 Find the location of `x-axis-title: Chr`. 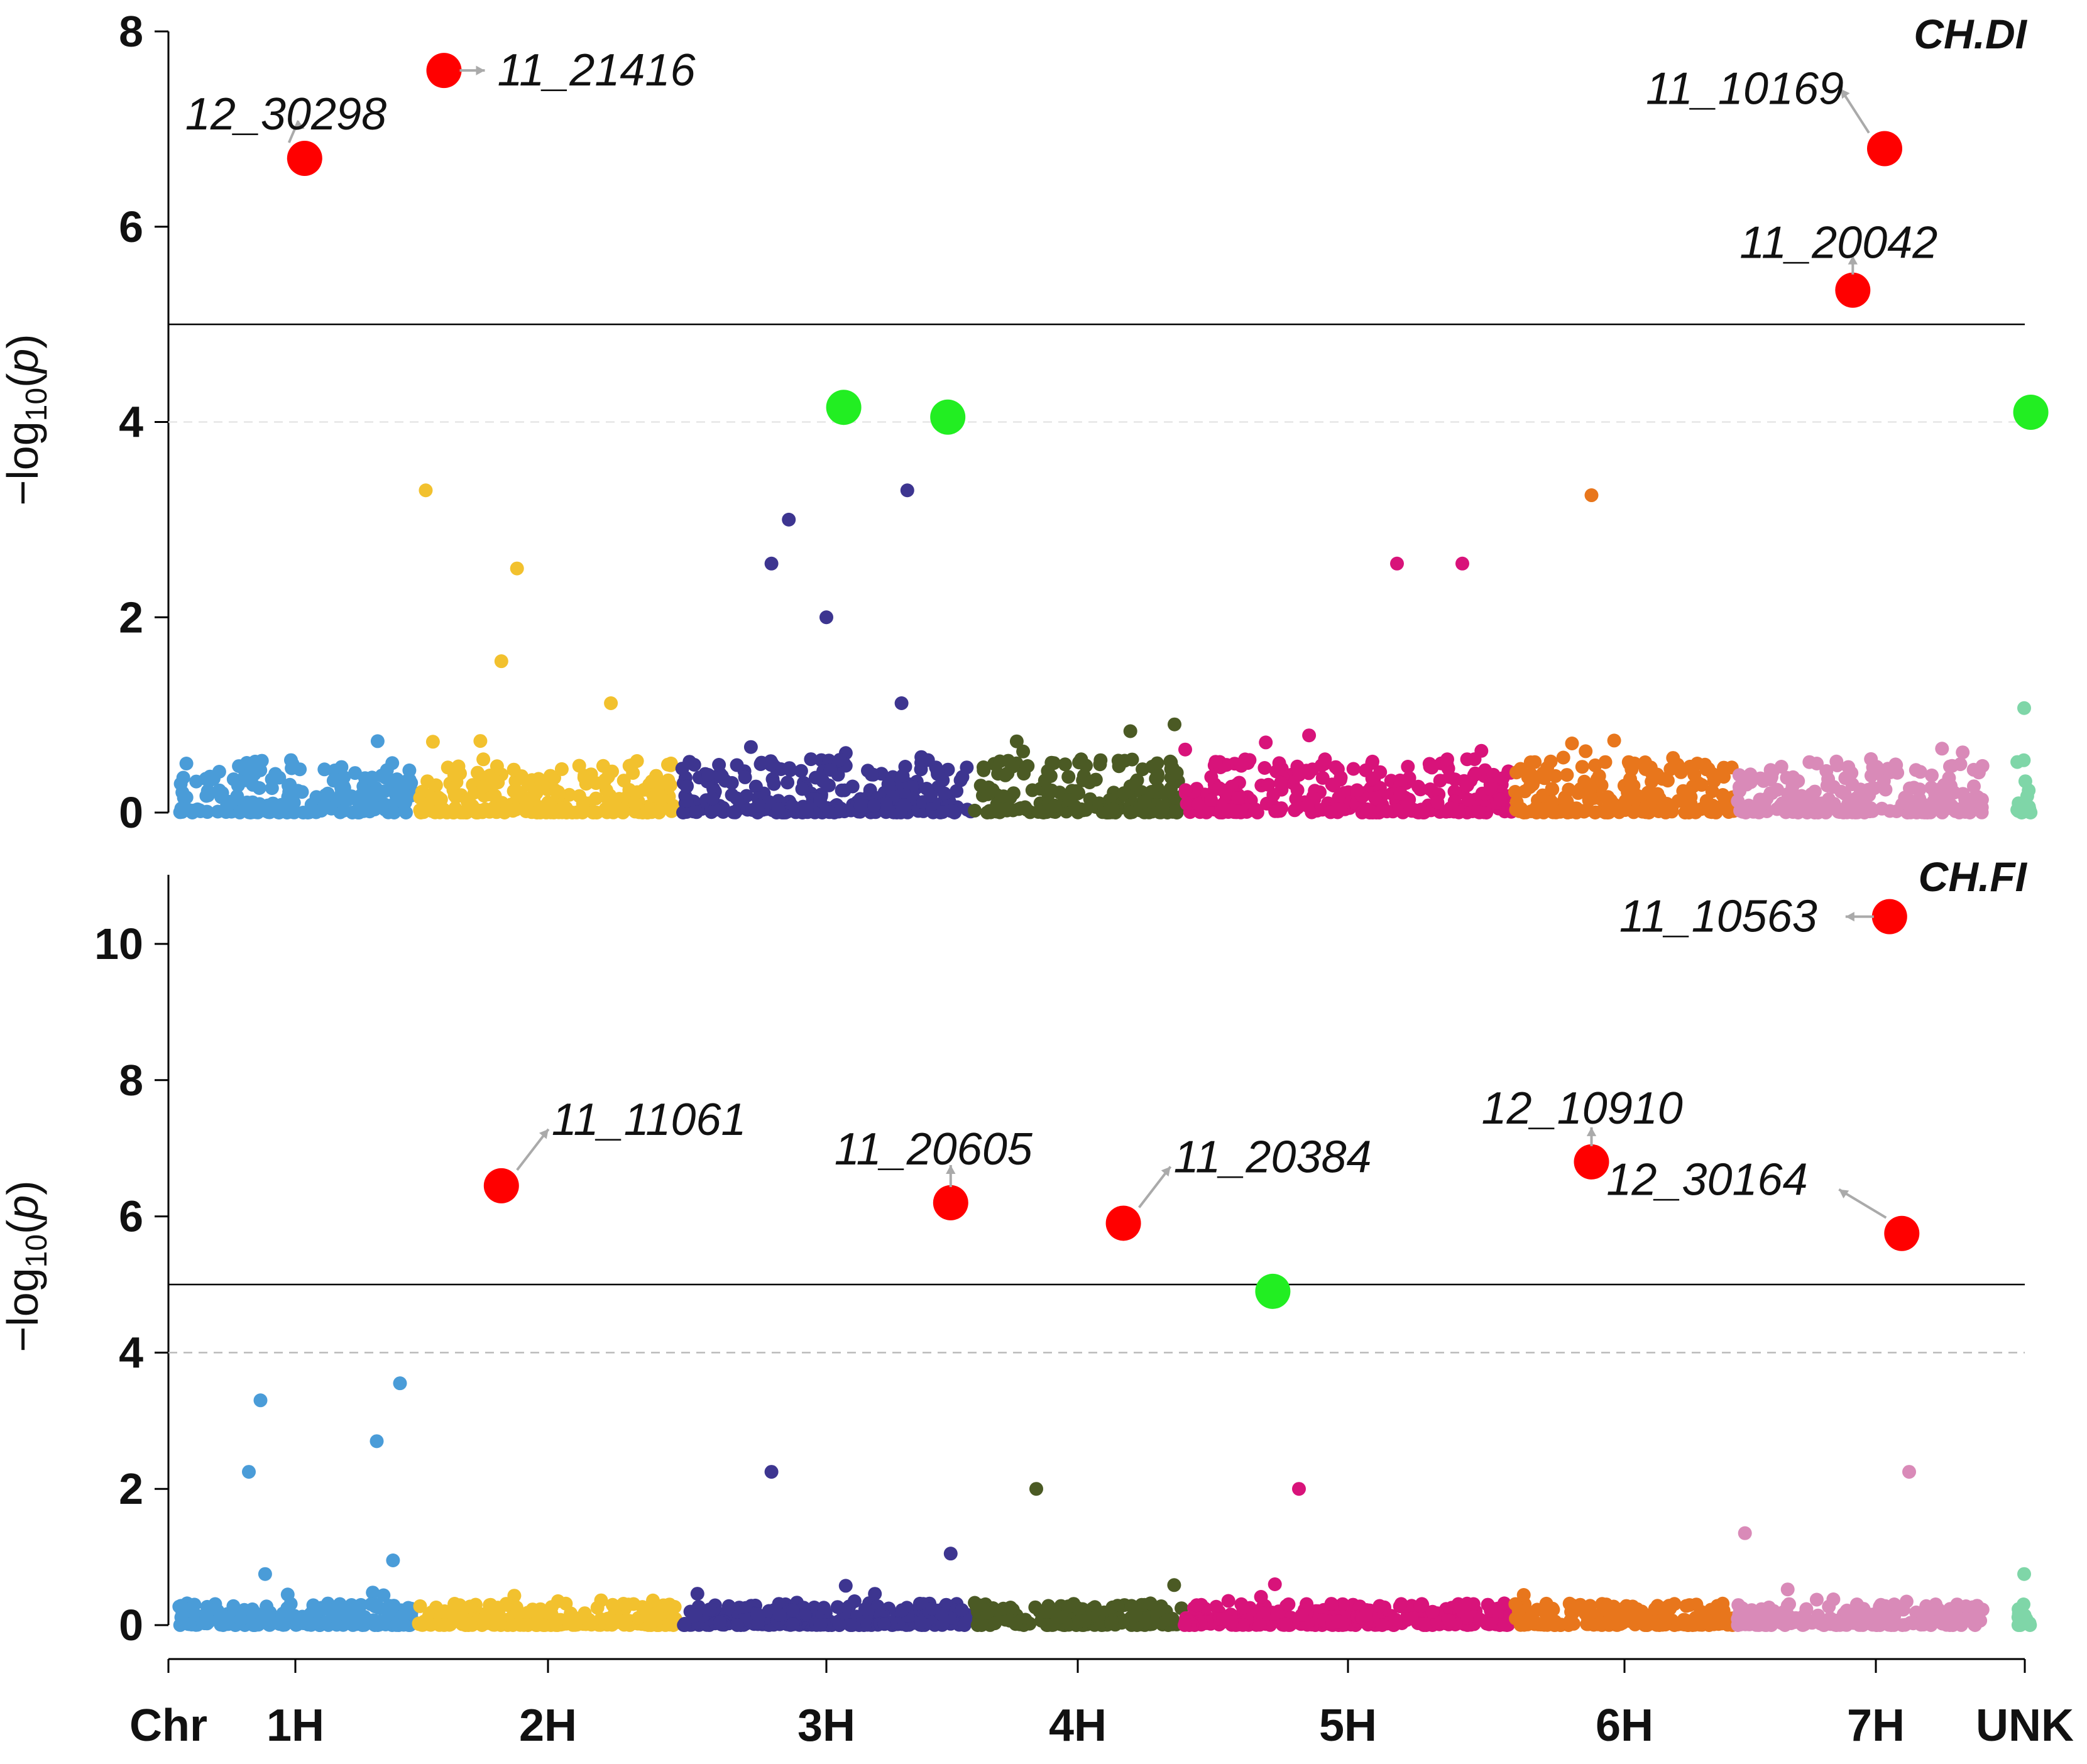

x-axis-title: Chr is located at coordinates (168, 1726).